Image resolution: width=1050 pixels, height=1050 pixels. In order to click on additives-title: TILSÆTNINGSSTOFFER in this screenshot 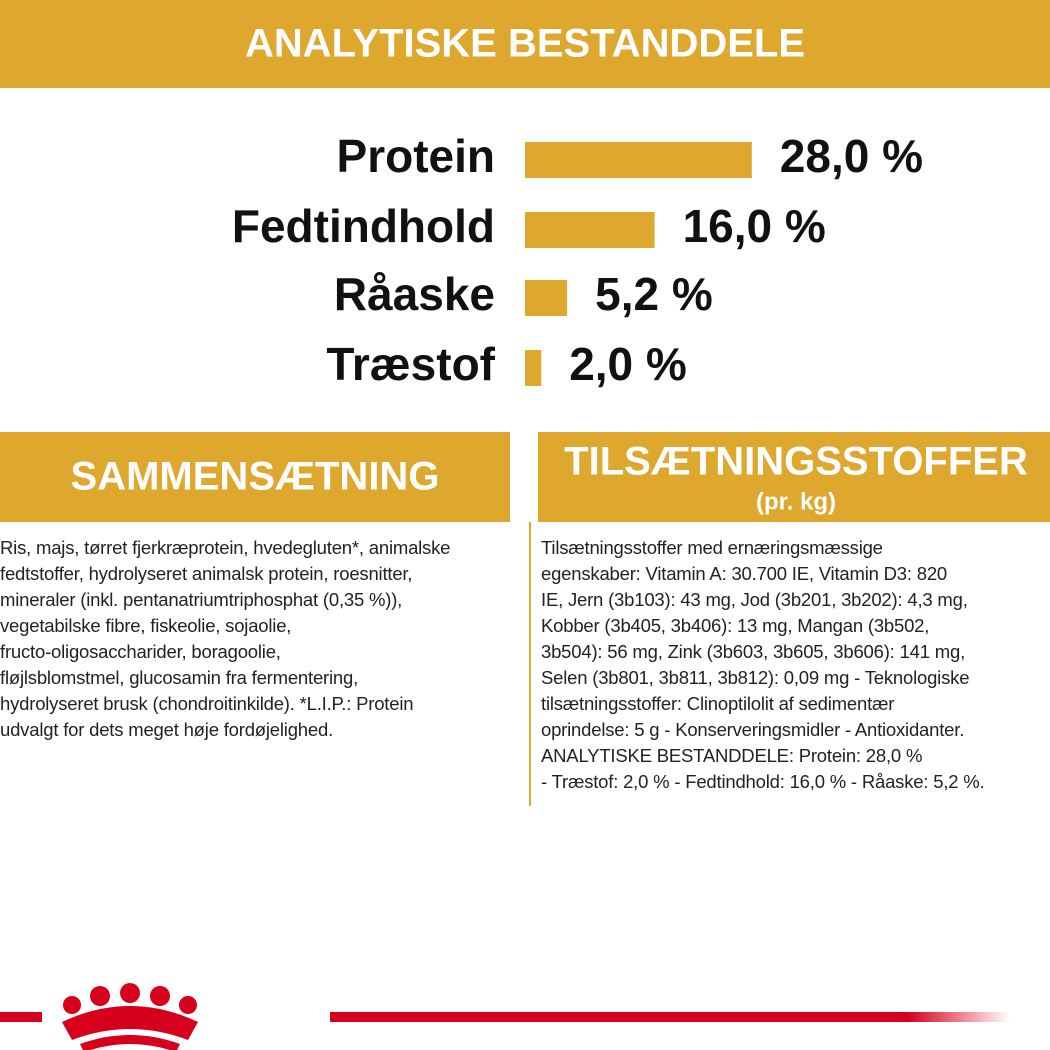, I will do `click(796, 462)`.